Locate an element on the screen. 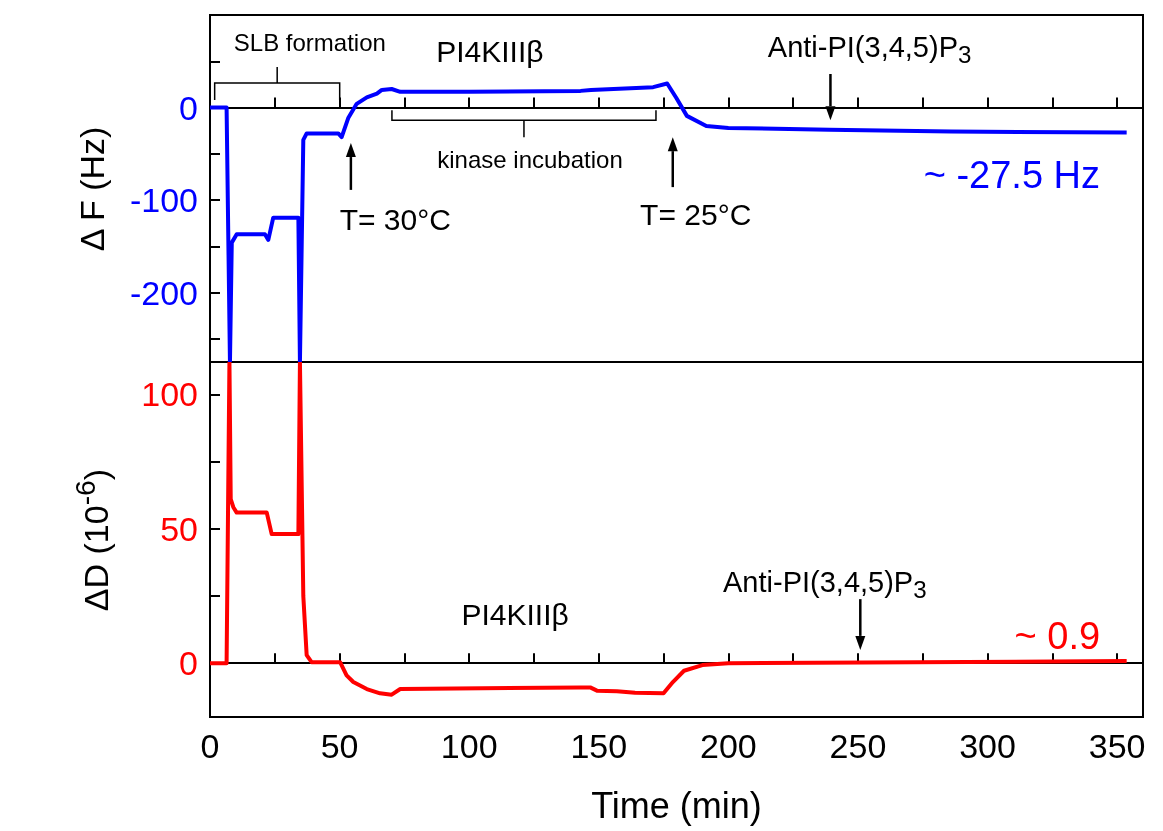  y-tick-label: 50 is located at coordinates (179, 528).